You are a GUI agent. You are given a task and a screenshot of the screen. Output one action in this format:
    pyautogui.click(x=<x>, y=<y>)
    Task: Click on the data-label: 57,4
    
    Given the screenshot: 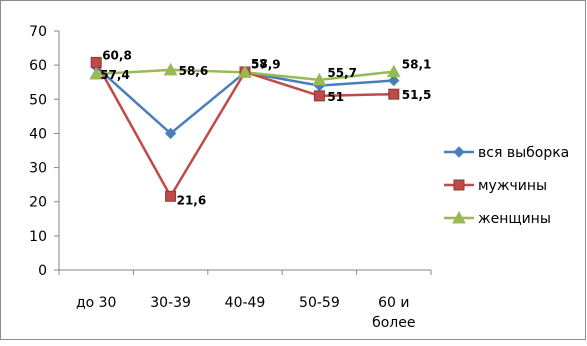 What is the action you would take?
    pyautogui.click(x=115, y=75)
    